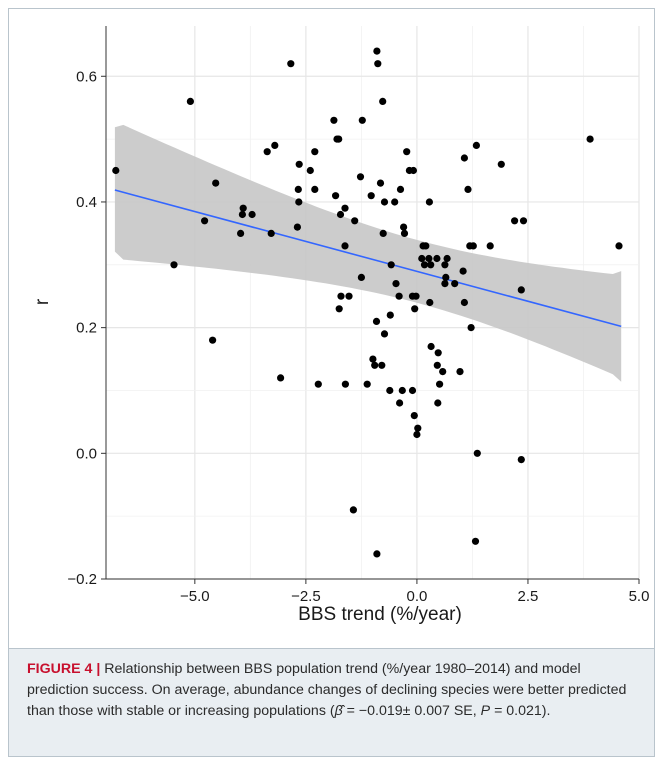  Describe the element at coordinates (306, 596) in the screenshot. I see `x-tick-label: −2.5` at that location.